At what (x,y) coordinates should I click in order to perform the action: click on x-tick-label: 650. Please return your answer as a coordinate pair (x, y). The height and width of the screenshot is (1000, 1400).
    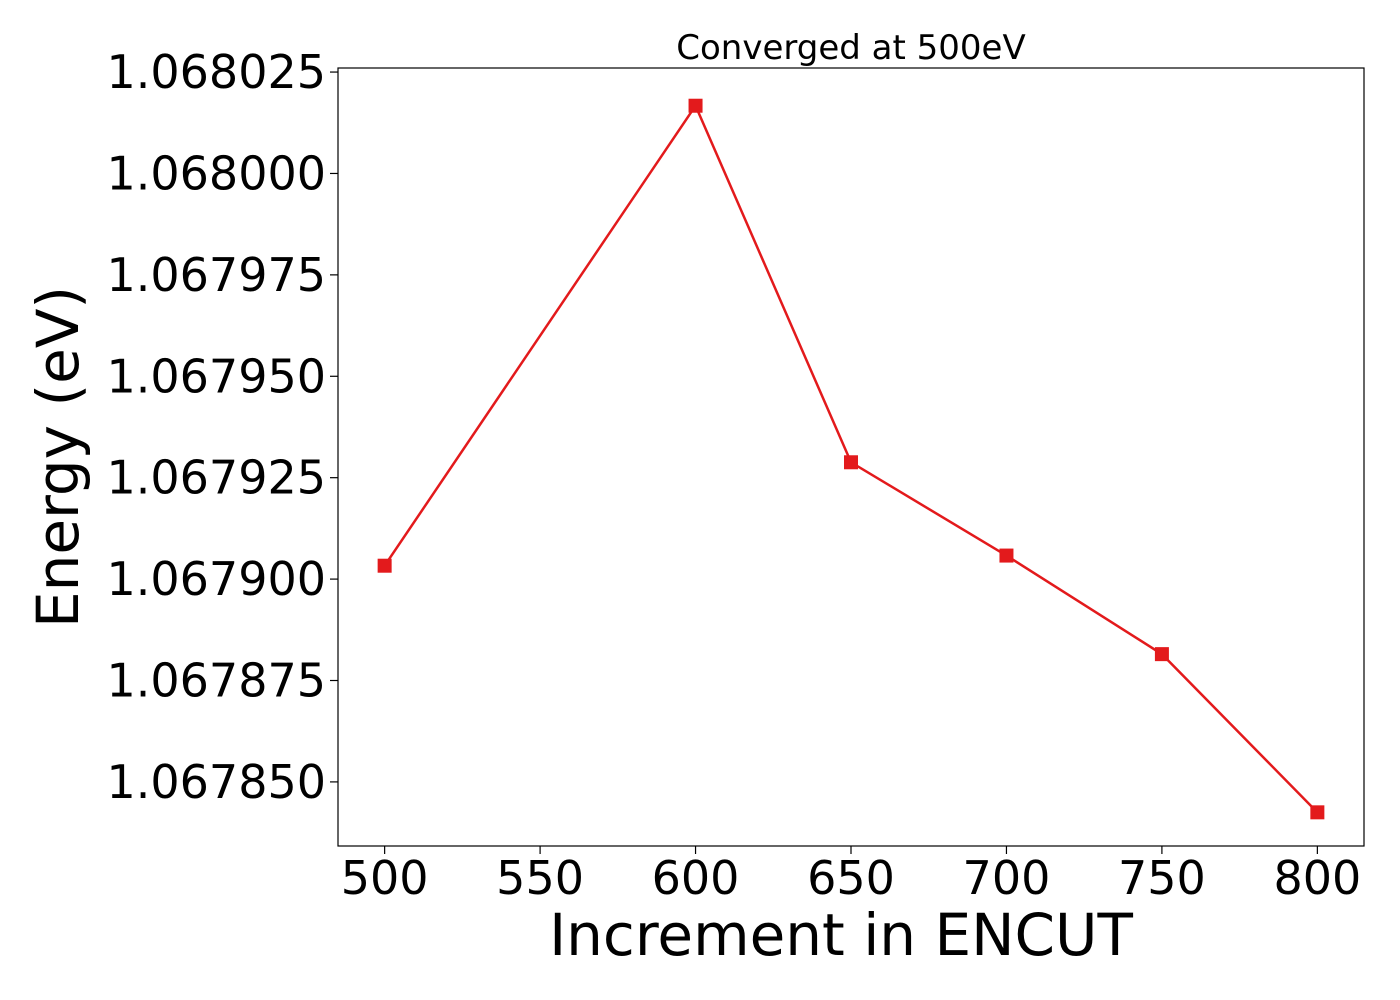
    Looking at the image, I should click on (851, 878).